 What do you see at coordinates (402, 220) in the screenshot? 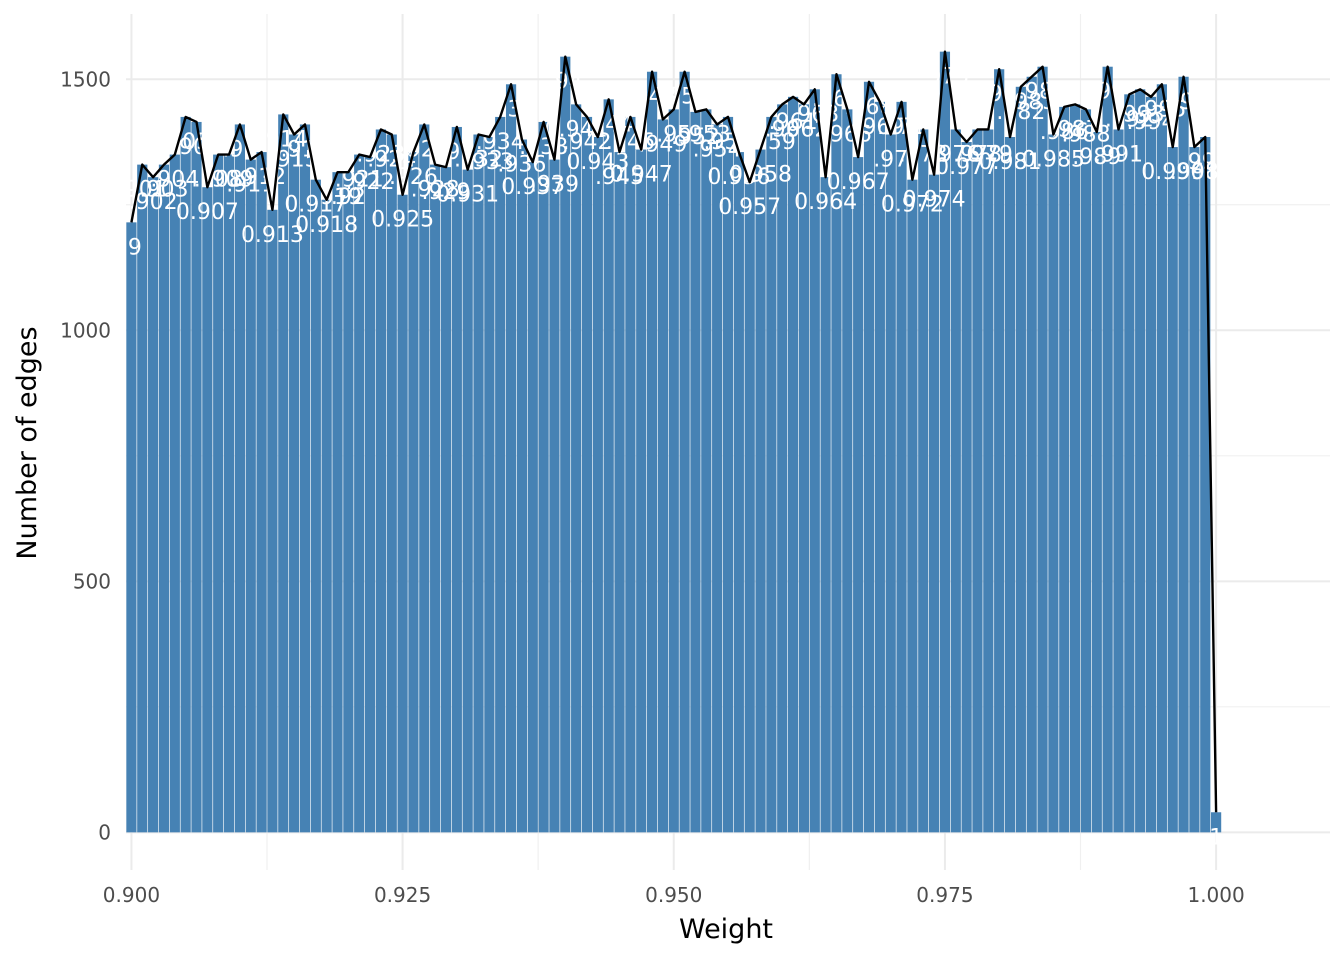
I see `bar-value-label: 0.925` at bounding box center [402, 220].